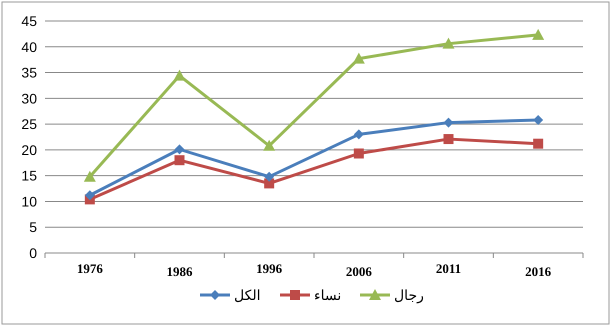 The width and height of the screenshot is (612, 328). Describe the element at coordinates (29, 150) in the screenshot. I see `y-tick-label: 20` at that location.